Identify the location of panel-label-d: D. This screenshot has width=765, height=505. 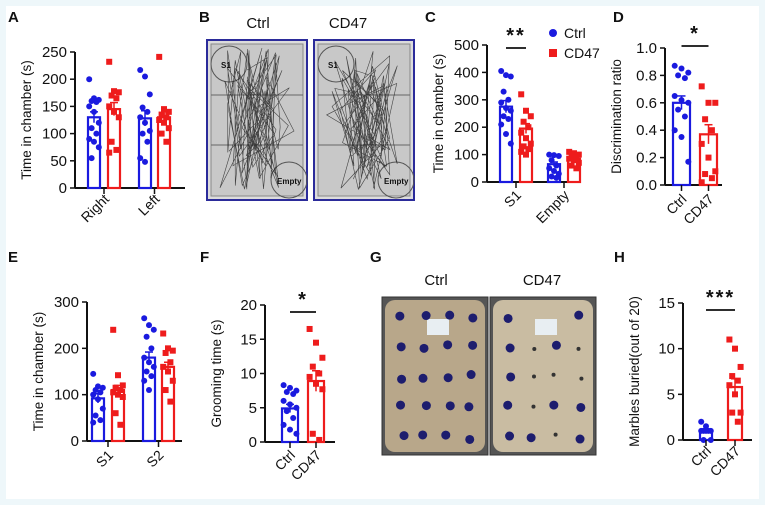
(618, 17).